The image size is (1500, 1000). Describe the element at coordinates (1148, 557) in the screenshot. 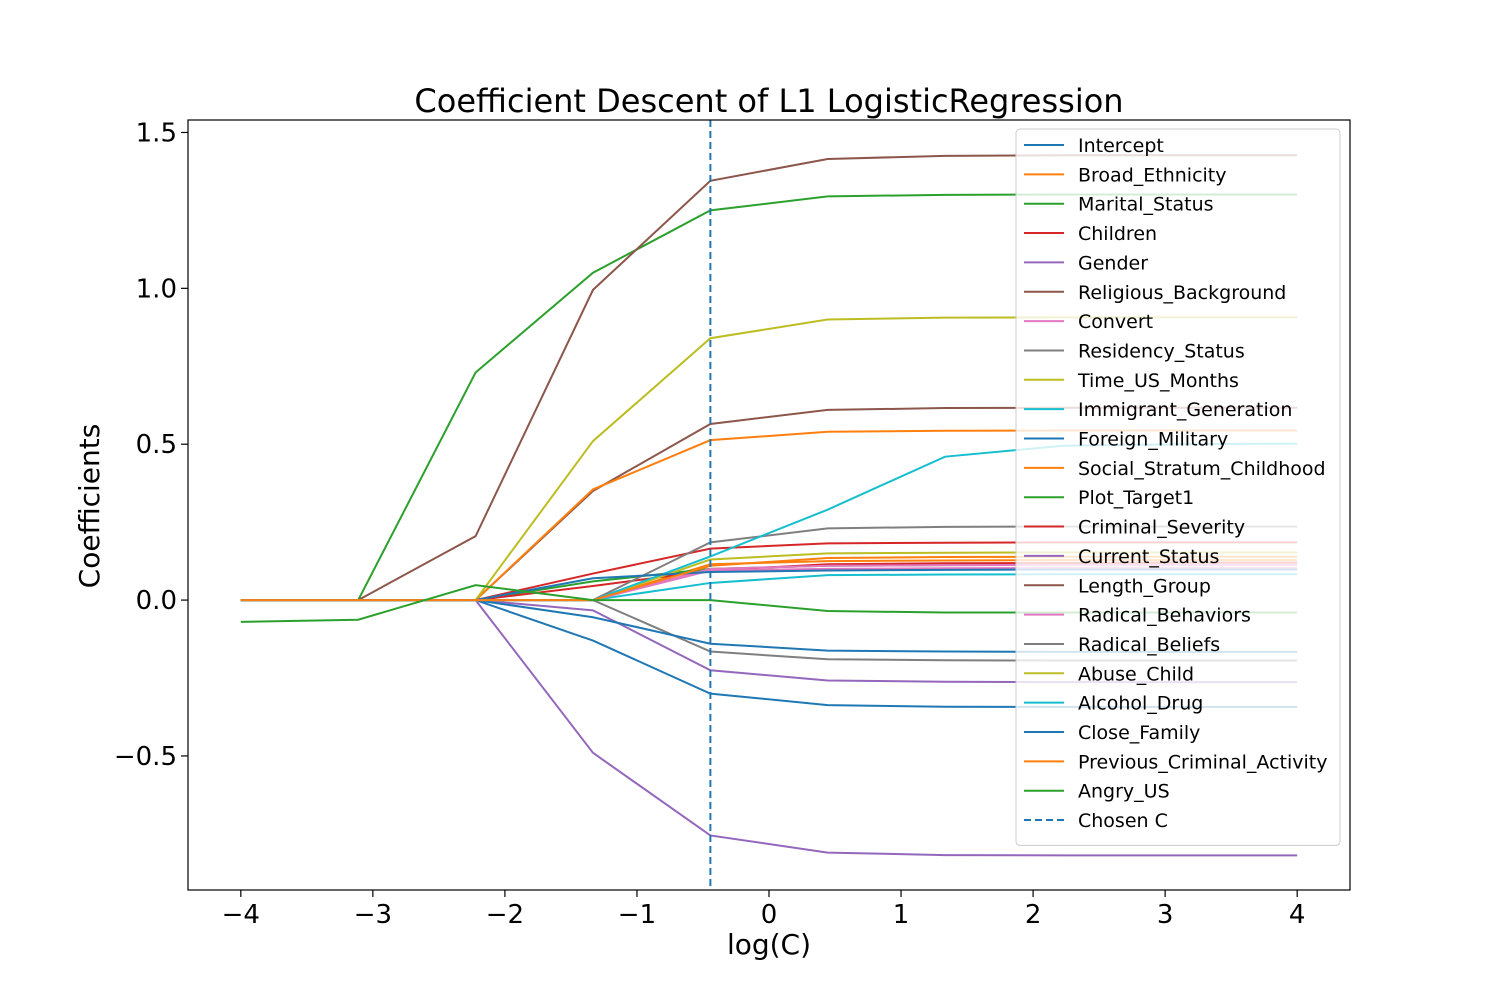

I see `legend-label-current-status: Current_Status` at that location.